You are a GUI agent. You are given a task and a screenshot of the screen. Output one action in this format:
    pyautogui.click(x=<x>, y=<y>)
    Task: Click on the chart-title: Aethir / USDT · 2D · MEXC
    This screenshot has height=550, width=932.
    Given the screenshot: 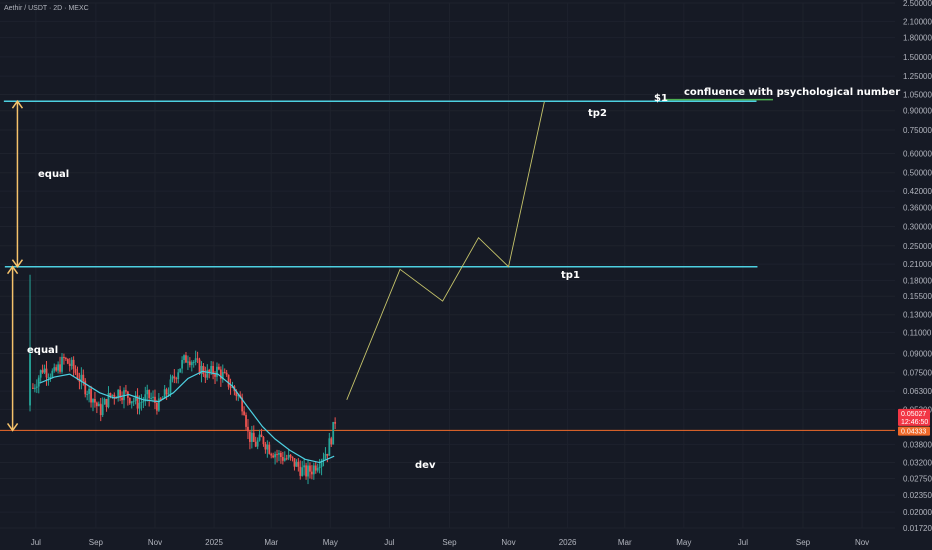 What is the action you would take?
    pyautogui.click(x=46, y=8)
    